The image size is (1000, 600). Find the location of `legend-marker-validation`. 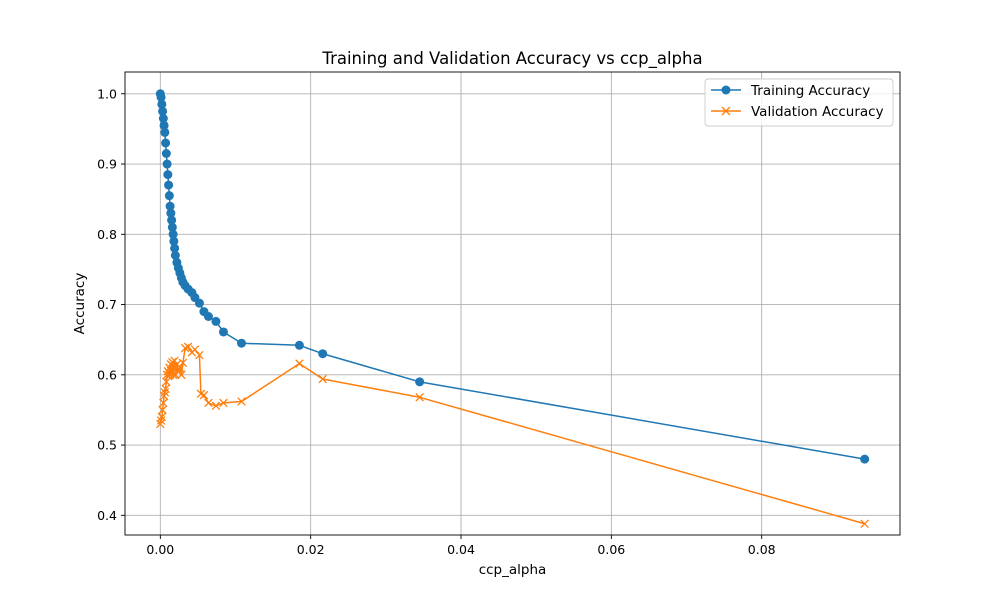

legend-marker-validation is located at coordinates (726, 111).